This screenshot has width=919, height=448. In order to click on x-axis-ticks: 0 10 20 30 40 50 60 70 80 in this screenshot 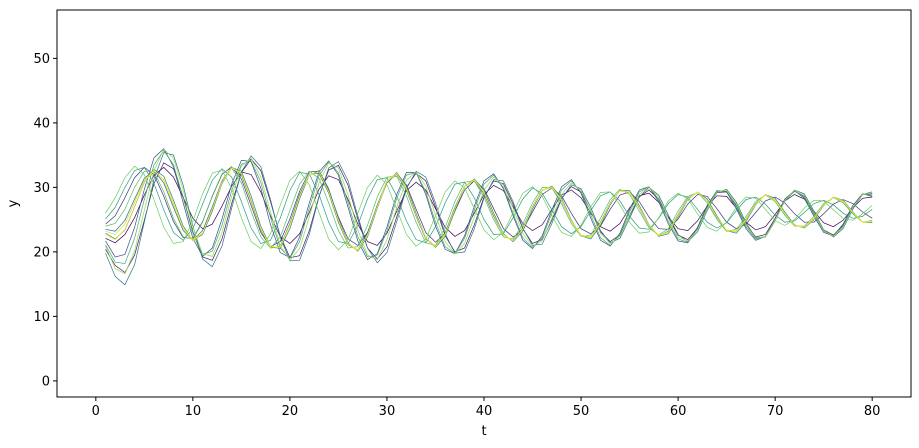, I will do `click(486, 408)`.